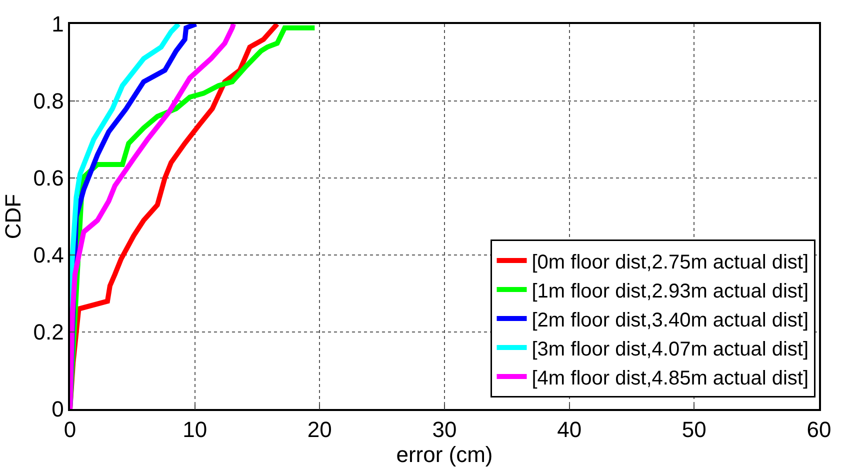  What do you see at coordinates (694, 429) in the screenshot?
I see `x-tick-label: 50` at bounding box center [694, 429].